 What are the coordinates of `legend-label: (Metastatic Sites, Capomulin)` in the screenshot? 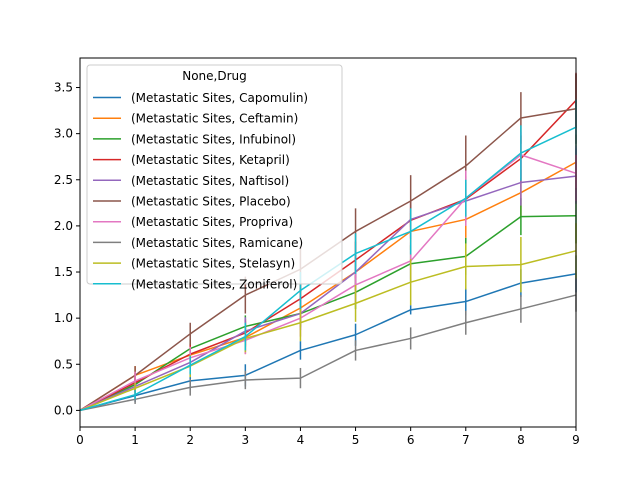 It's located at (219, 98).